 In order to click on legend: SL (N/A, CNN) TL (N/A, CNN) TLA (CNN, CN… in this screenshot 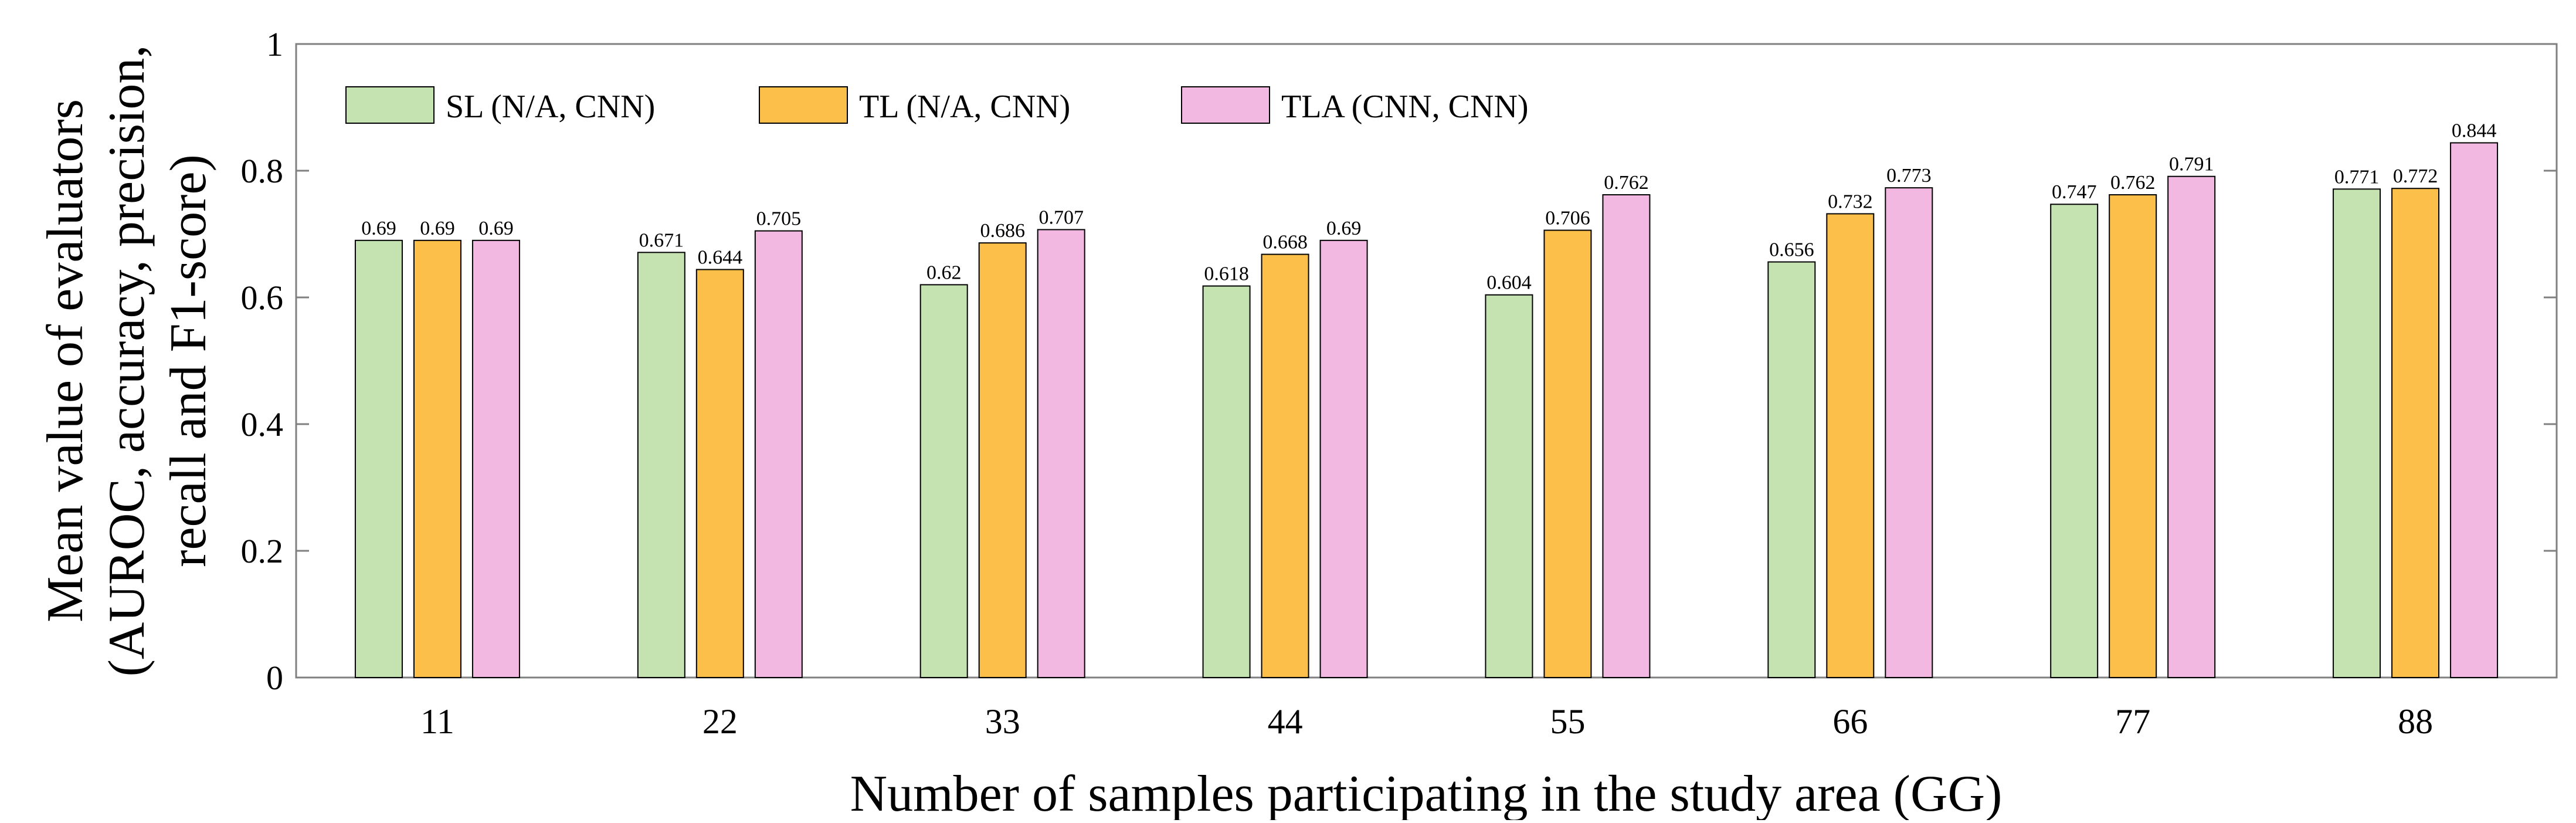, I will do `click(937, 105)`.